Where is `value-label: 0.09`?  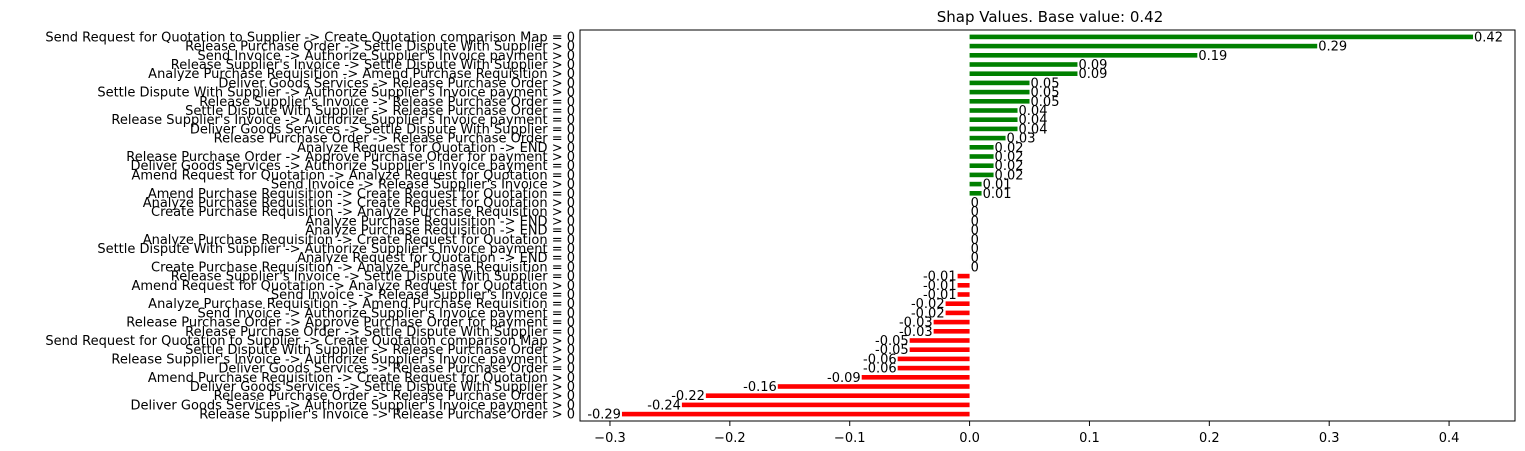 value-label: 0.09 is located at coordinates (1092, 74).